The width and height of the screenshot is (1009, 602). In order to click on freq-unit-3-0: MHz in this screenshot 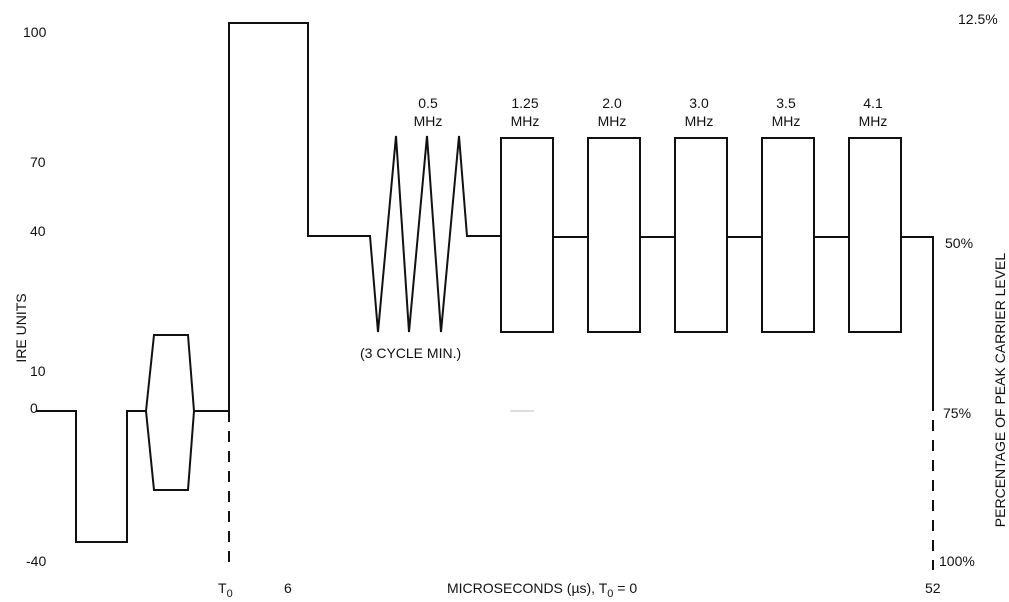, I will do `click(699, 121)`.